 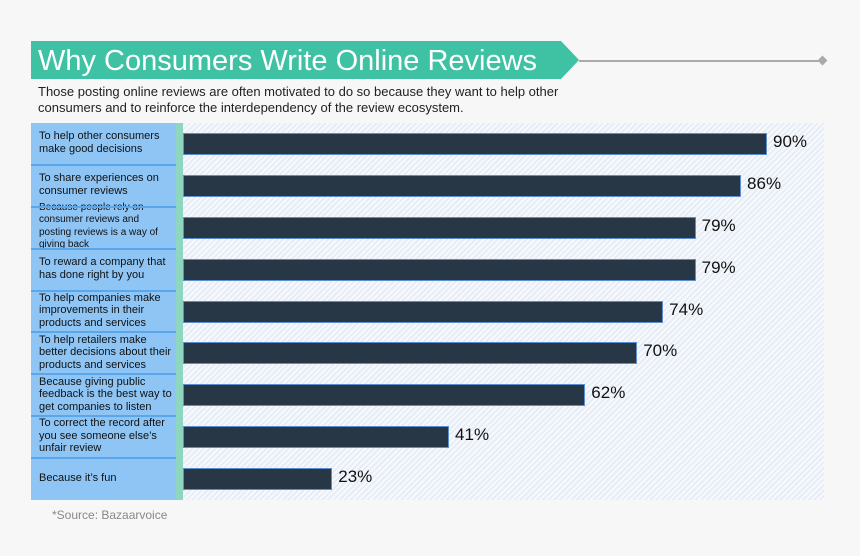 I want to click on data-label: 41%, so click(x=472, y=435).